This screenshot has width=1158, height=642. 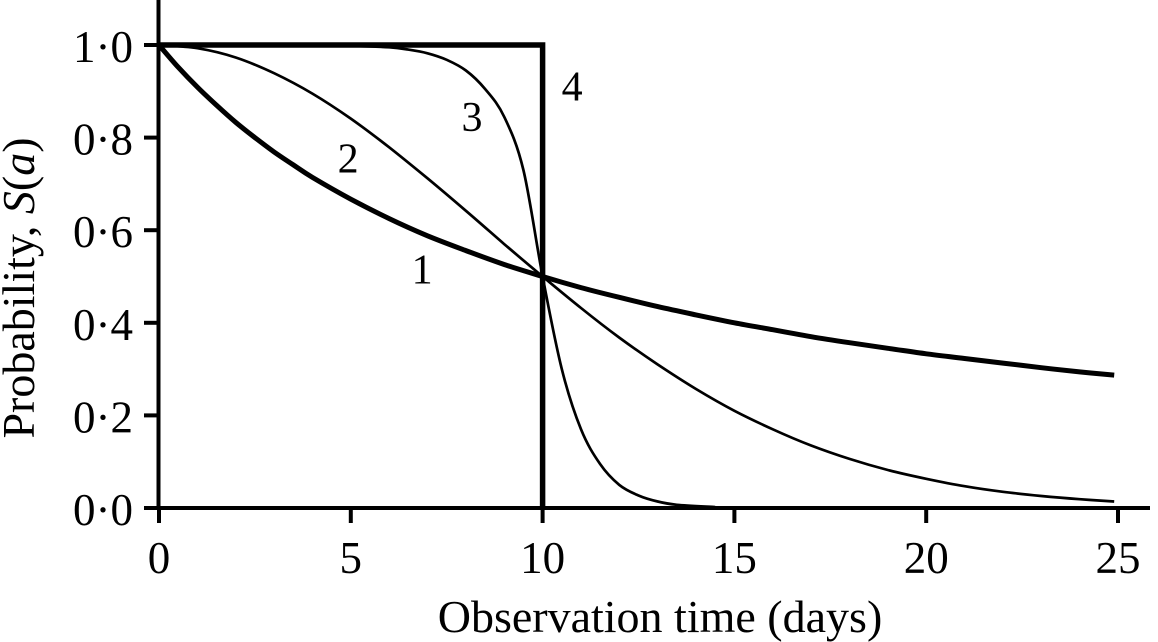 What do you see at coordinates (1118, 558) in the screenshot?
I see `x-tick-label: 25` at bounding box center [1118, 558].